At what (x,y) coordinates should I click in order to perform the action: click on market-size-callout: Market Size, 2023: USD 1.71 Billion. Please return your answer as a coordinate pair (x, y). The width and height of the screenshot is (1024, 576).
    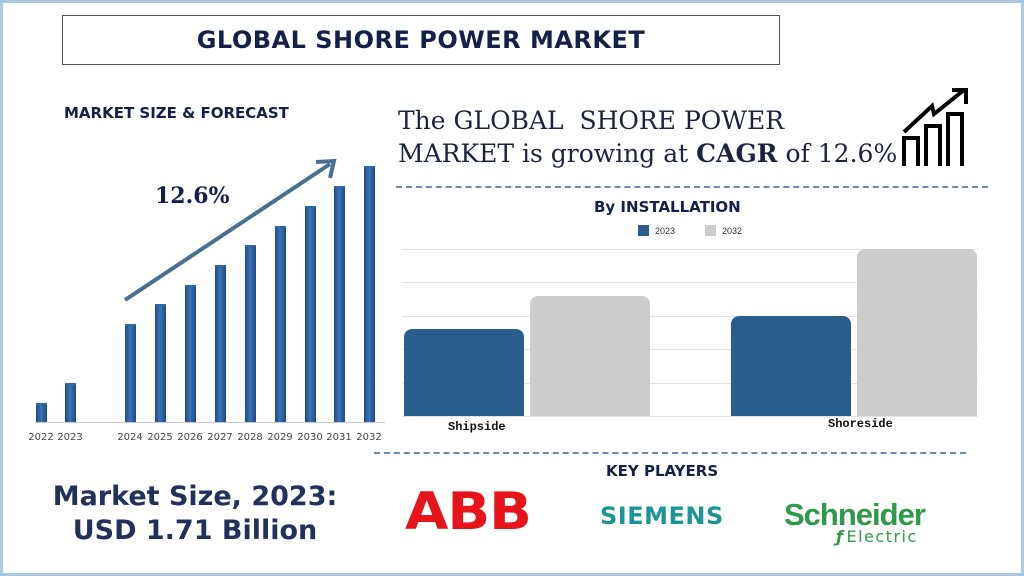
    Looking at the image, I should click on (195, 514).